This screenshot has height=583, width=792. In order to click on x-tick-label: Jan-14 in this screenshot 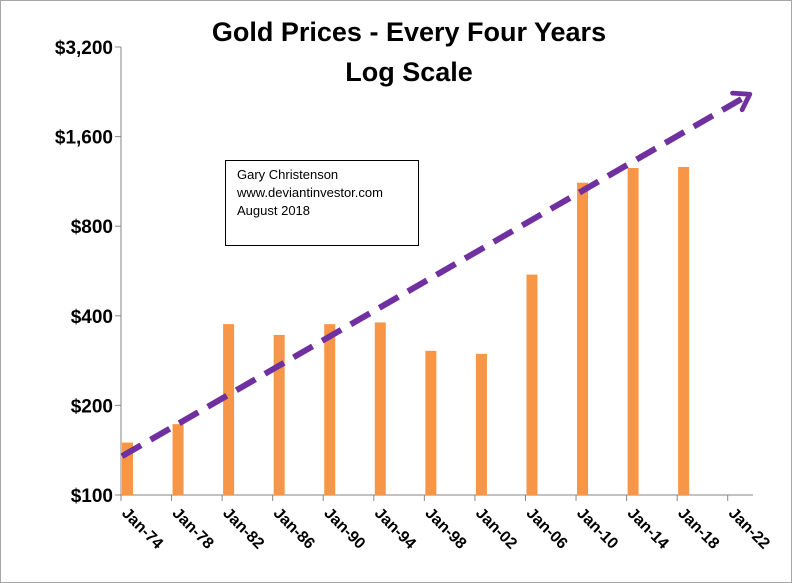, I will do `click(648, 529)`.